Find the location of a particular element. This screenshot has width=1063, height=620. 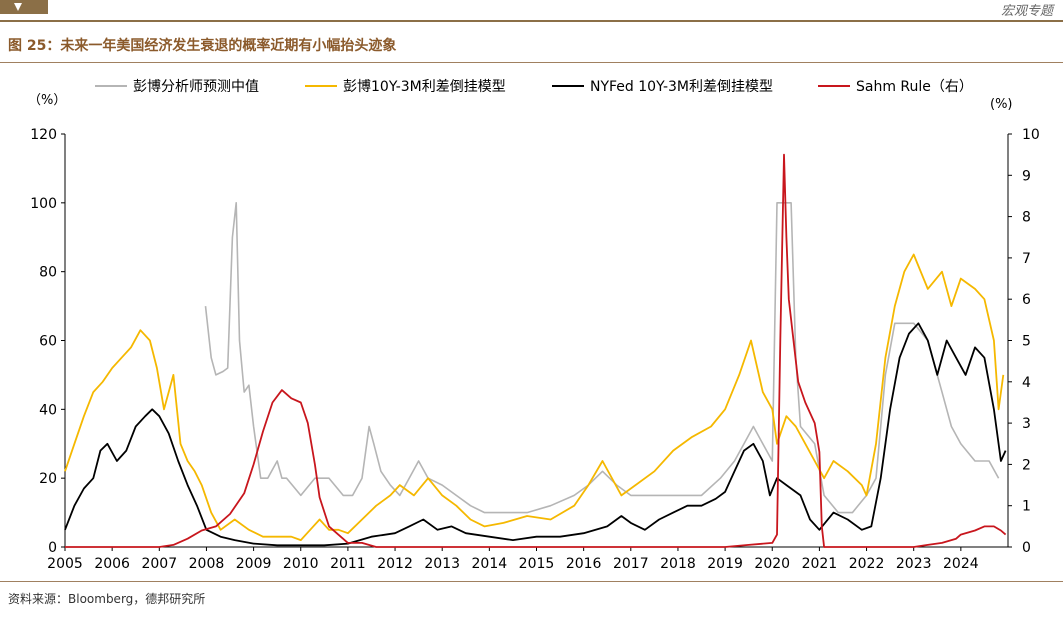

y-tick-label-left: 120 is located at coordinates (43, 135).